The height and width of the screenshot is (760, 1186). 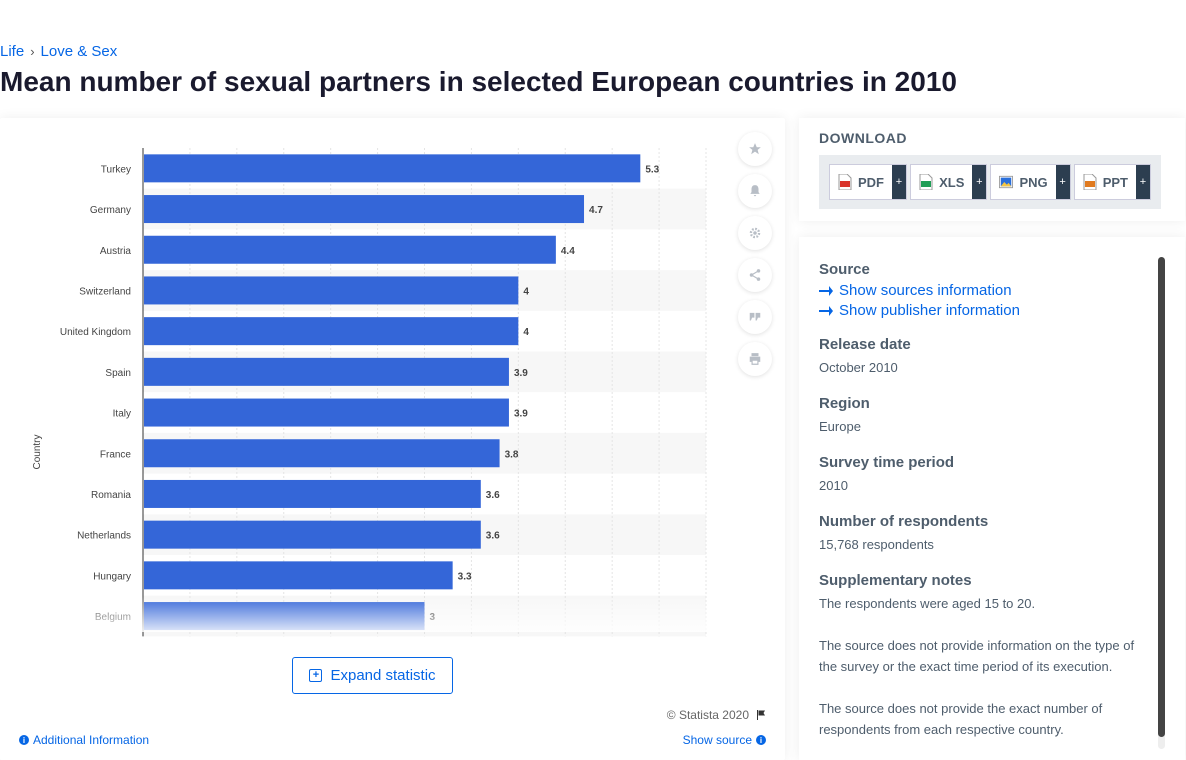 I want to click on y-axis-title: Country, so click(x=37, y=451).